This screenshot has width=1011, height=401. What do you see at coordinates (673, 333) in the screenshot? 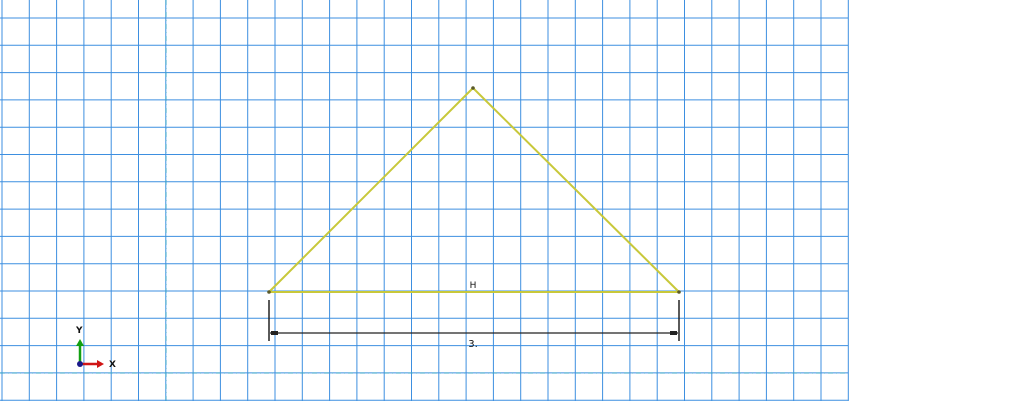
I see `dimension-arrow-right` at bounding box center [673, 333].